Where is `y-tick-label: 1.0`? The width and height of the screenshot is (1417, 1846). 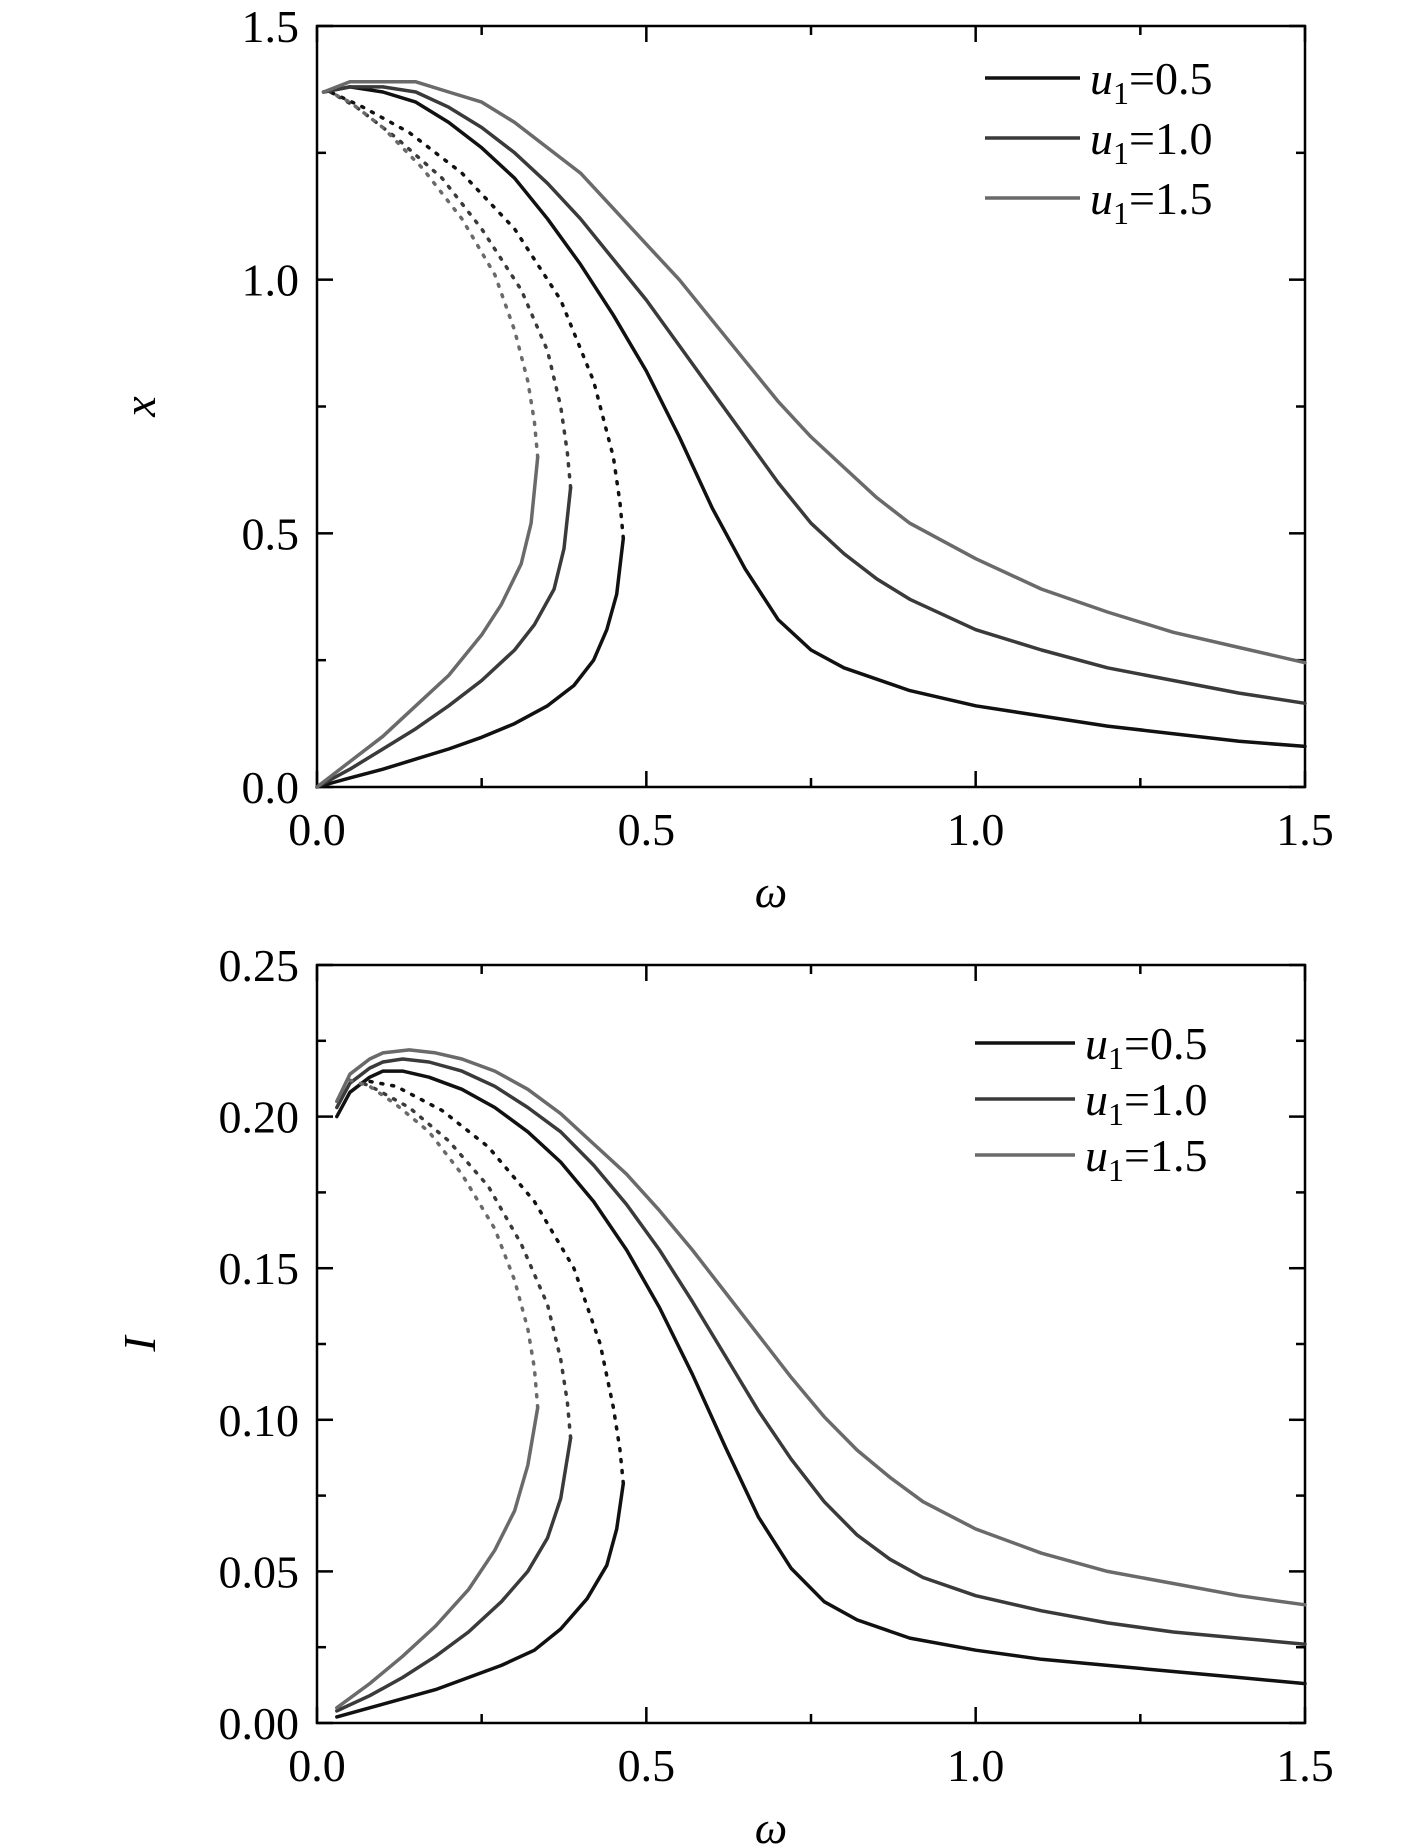
y-tick-label: 1.0 is located at coordinates (271, 280).